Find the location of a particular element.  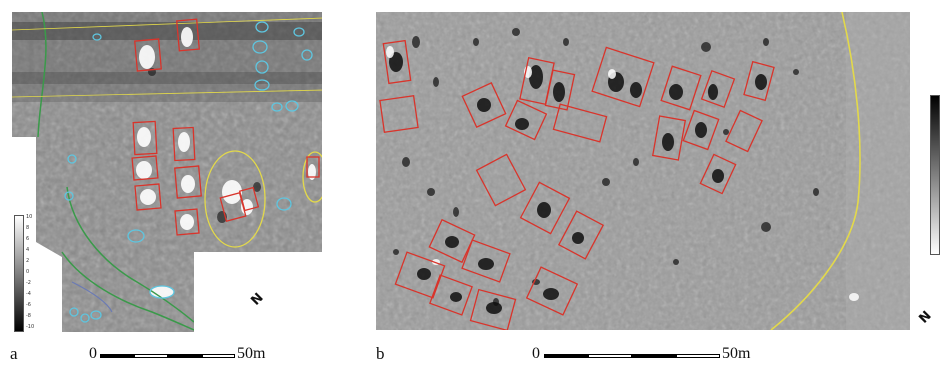

panel-b-north-arrow-icon: N is located at coordinates (925, 317).